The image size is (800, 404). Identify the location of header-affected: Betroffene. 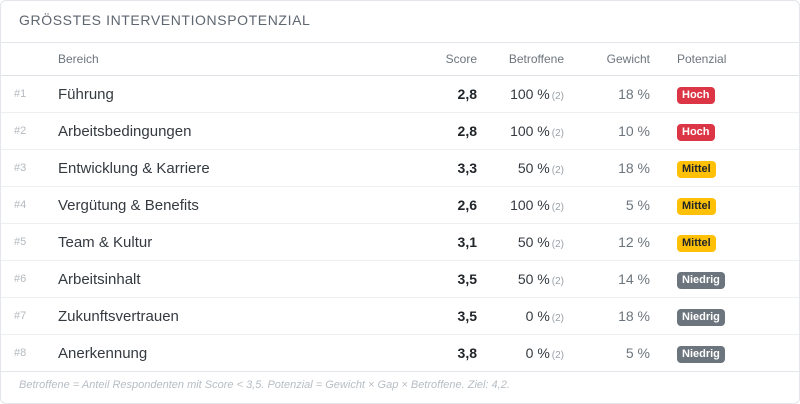
(520, 59).